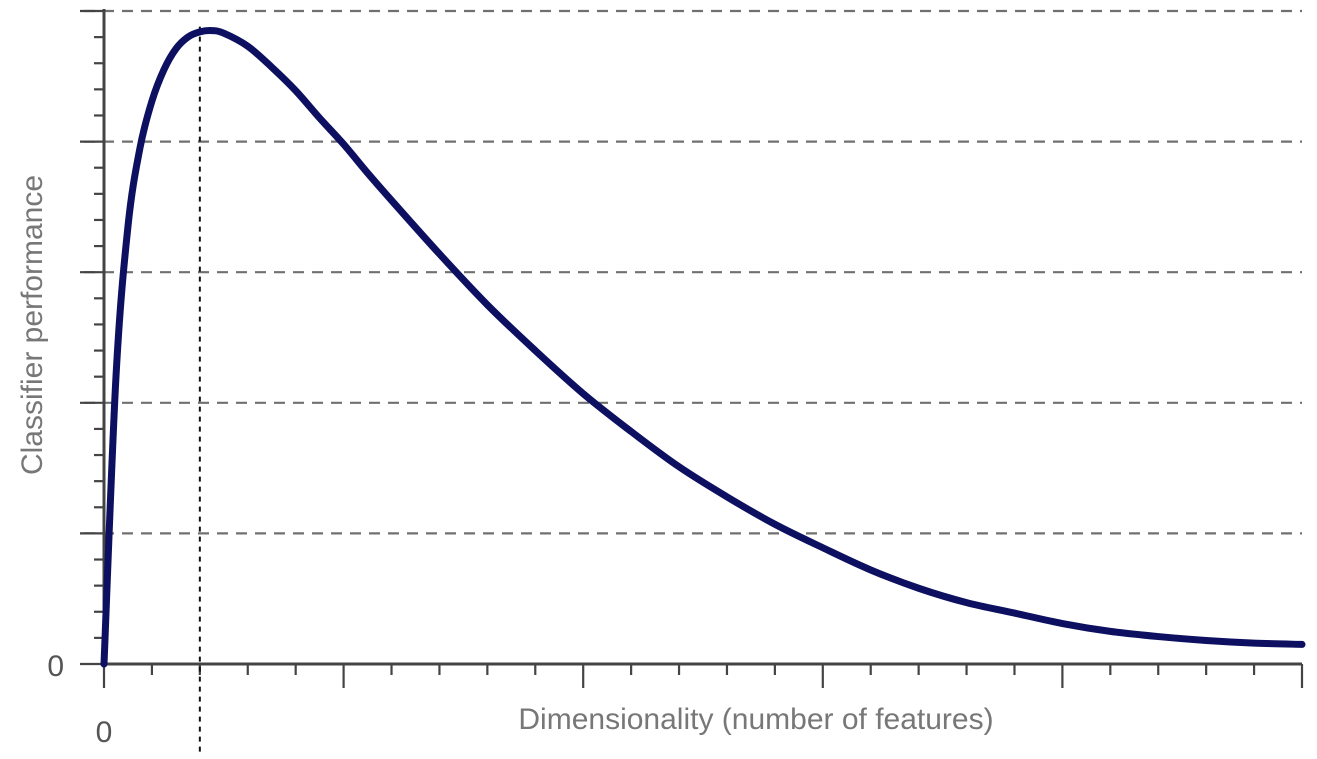 This screenshot has width=1317, height=759. What do you see at coordinates (32, 325) in the screenshot?
I see `y-axis-label: Classifier performance` at bounding box center [32, 325].